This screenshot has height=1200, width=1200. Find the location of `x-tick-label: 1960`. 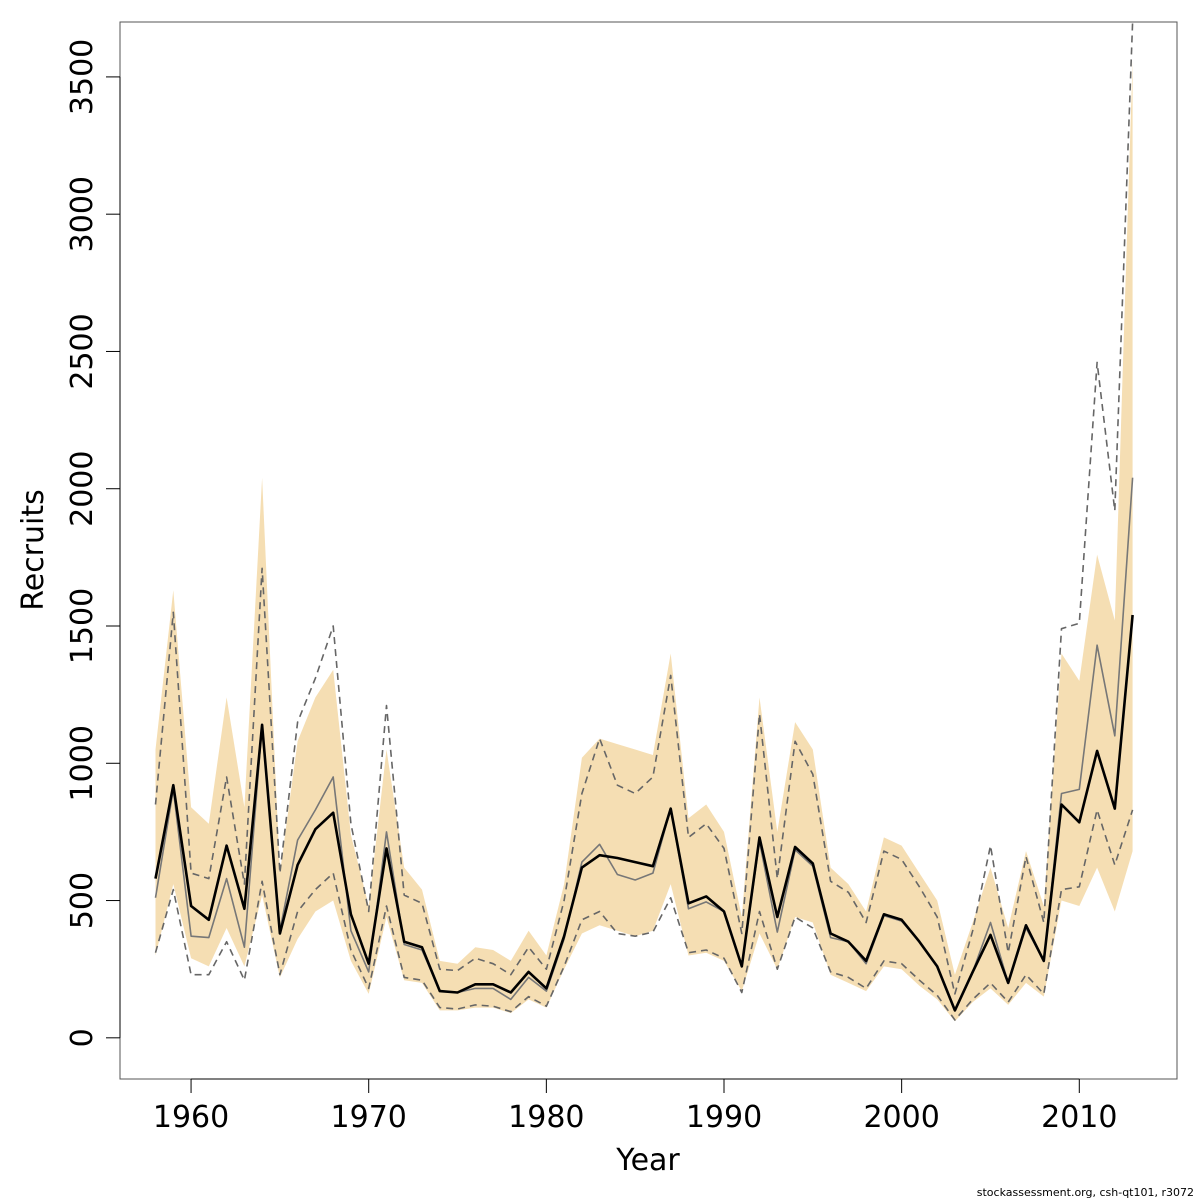

x-tick-label: 1960 is located at coordinates (191, 1117).